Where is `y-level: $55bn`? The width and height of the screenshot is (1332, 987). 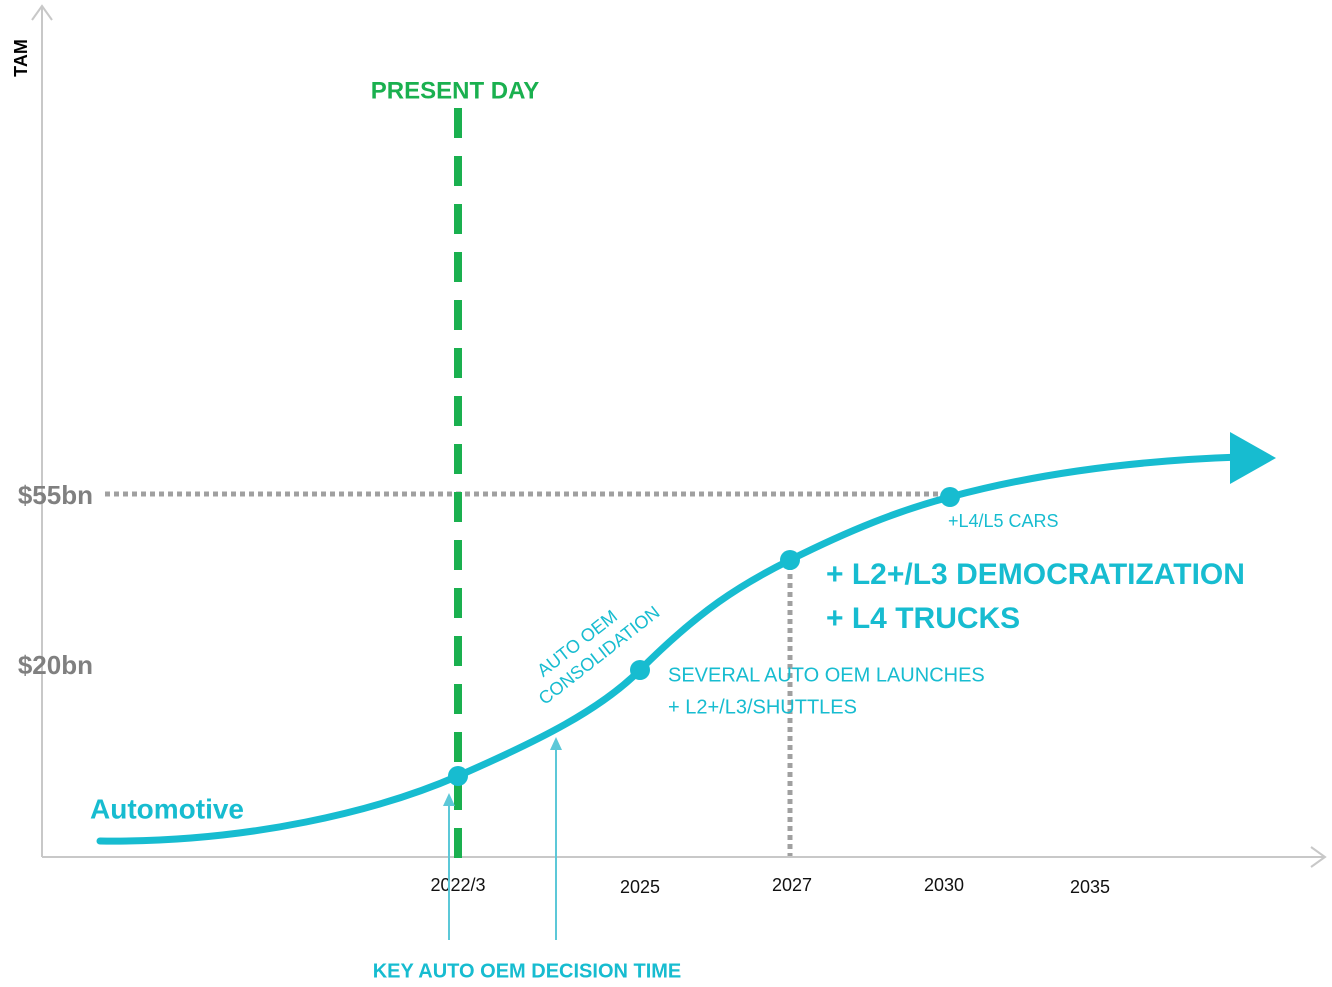
y-level: $55bn is located at coordinates (55, 495).